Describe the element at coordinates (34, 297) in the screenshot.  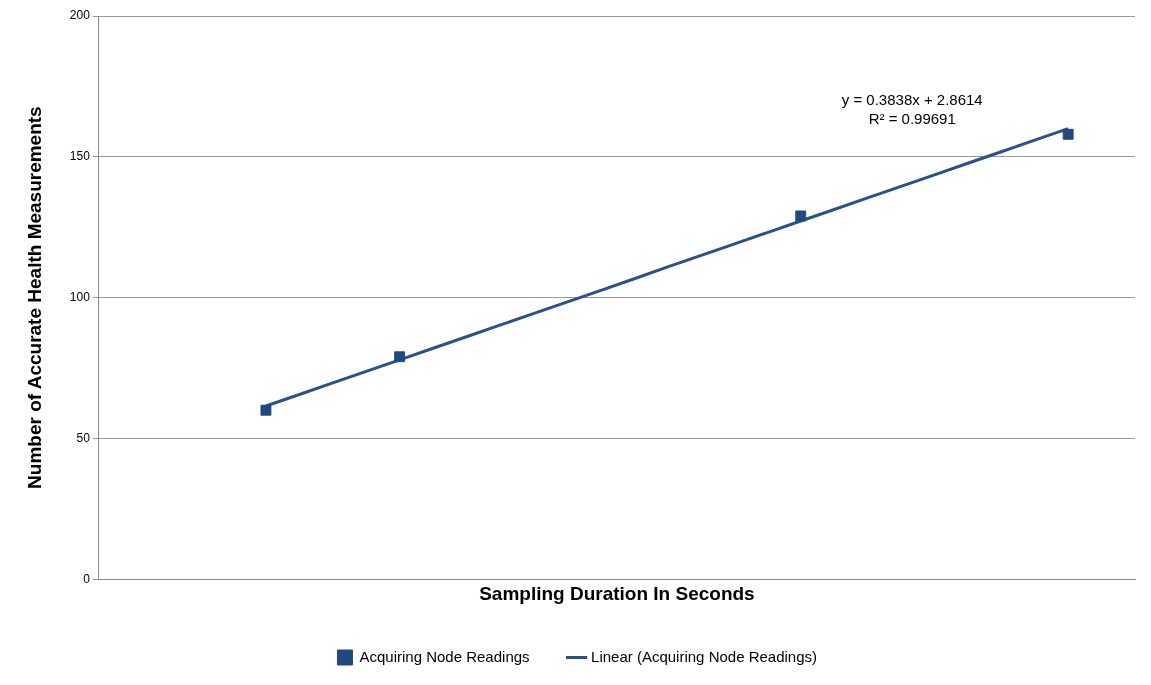
I see `y-axis-title: Number of Accurate Health Measurements` at that location.